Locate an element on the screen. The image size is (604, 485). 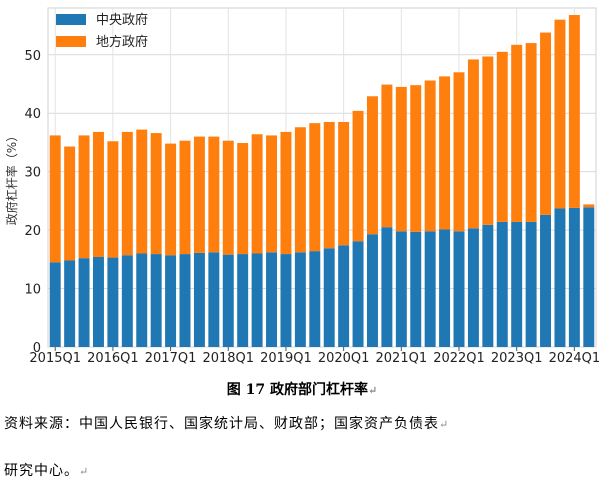
bar-local-2017Q3 is located at coordinates (199, 194).